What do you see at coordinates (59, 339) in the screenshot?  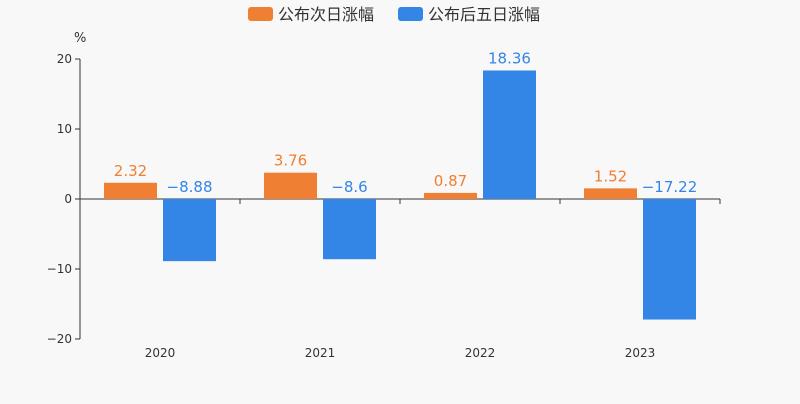 I see `y-tick-label: −20` at bounding box center [59, 339].